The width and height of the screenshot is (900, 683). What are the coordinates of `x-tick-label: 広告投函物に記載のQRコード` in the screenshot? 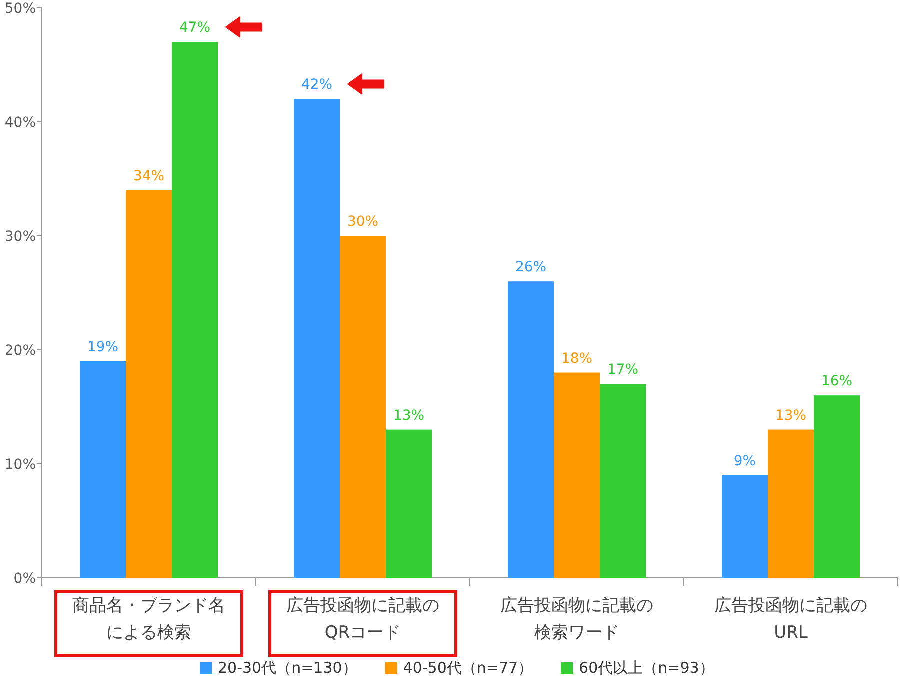 It's located at (363, 619).